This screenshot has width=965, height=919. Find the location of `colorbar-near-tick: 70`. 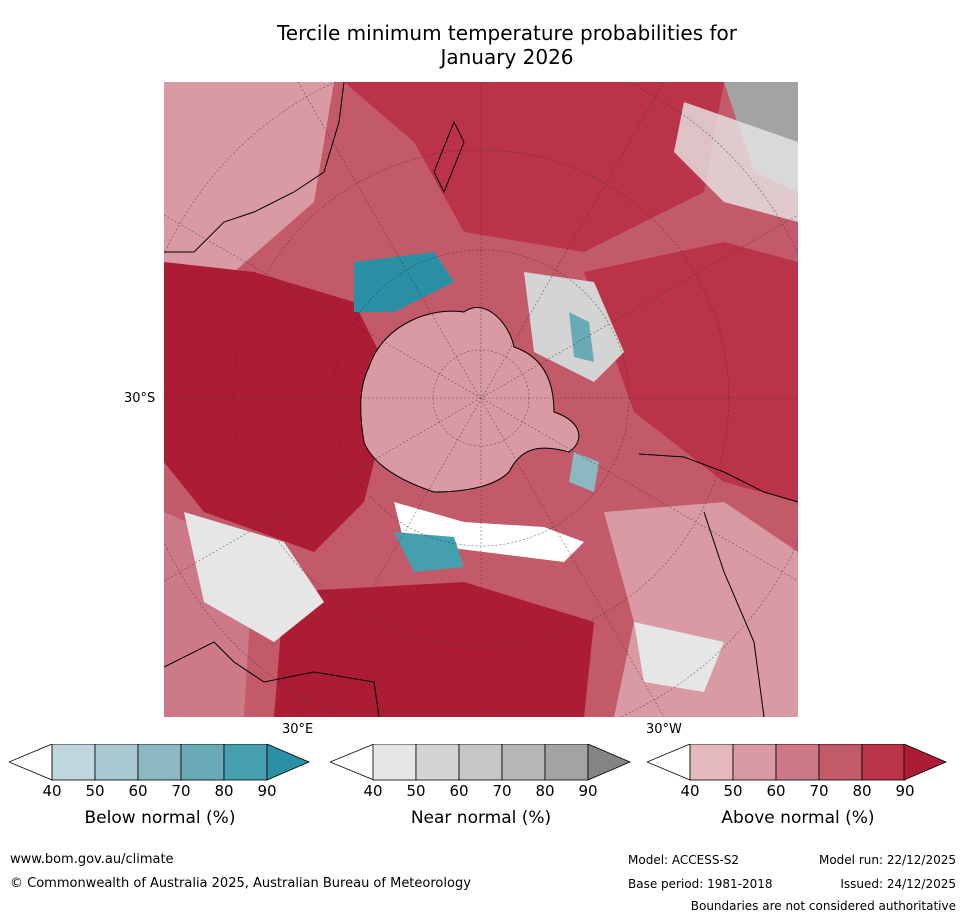

colorbar-near-tick: 70 is located at coordinates (502, 791).